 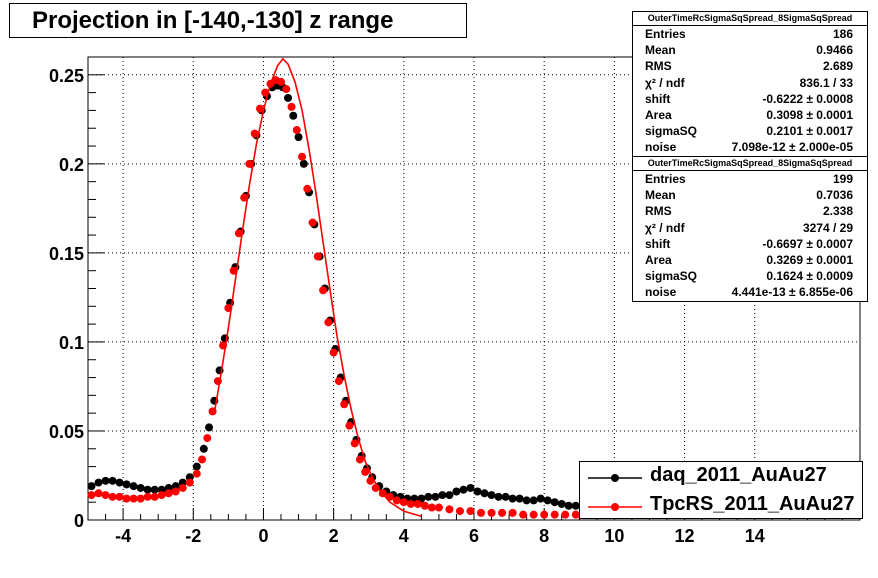 What do you see at coordinates (685, 536) in the screenshot?
I see `x-tick-label: 12` at bounding box center [685, 536].